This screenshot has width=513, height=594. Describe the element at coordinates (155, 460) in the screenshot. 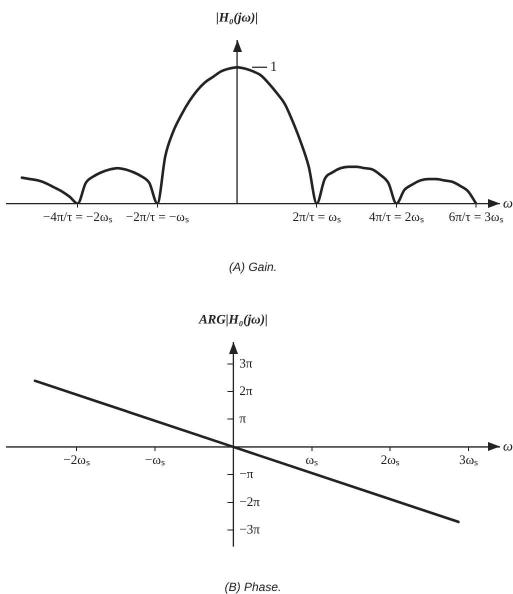

I see `x-tick-label: −ωₛ` at that location.